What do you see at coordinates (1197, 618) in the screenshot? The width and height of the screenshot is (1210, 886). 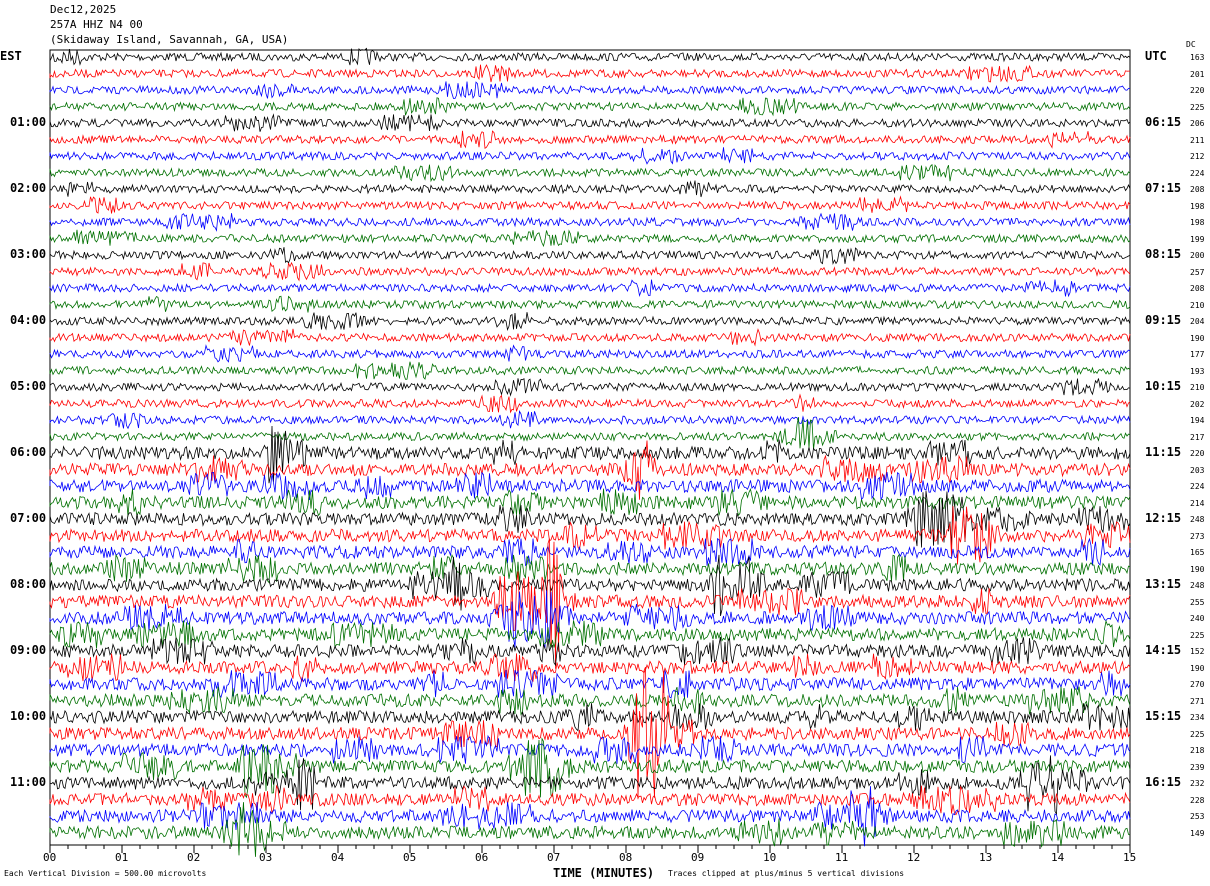 I see `dc-offset: 240` at bounding box center [1197, 618].